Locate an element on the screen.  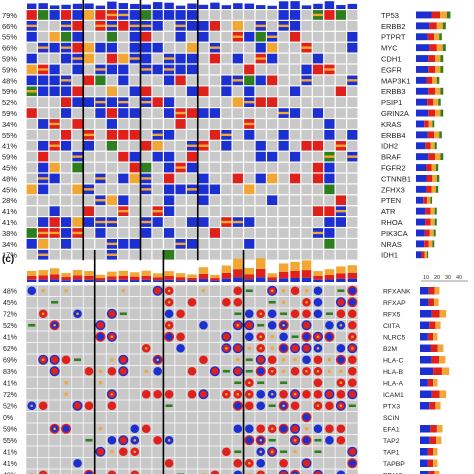
gene-label: RFXANK is located at coordinates (397, 292).